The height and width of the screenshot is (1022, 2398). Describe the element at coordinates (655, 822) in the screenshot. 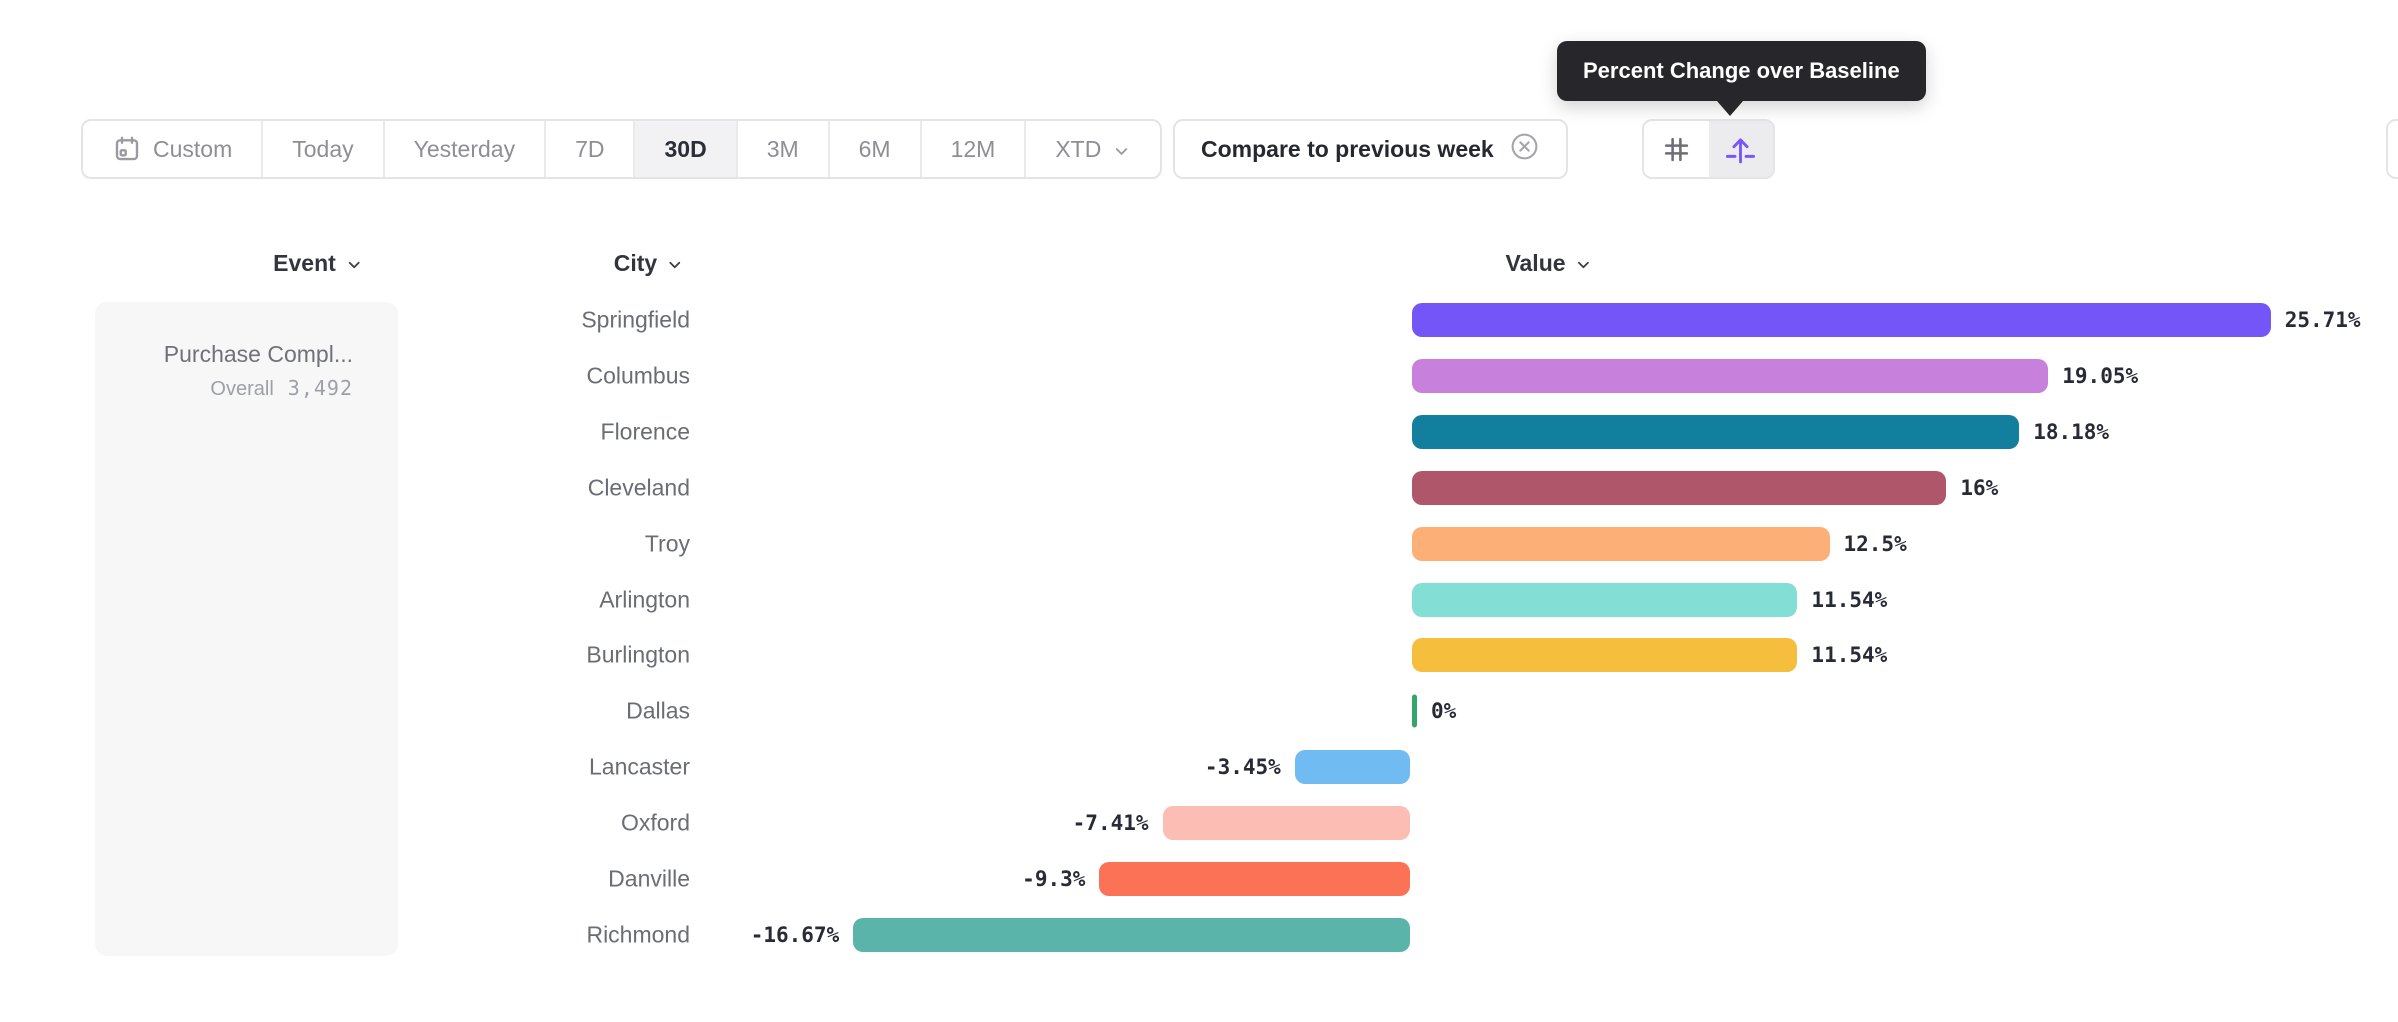

I see `city-label: Oxford` at that location.